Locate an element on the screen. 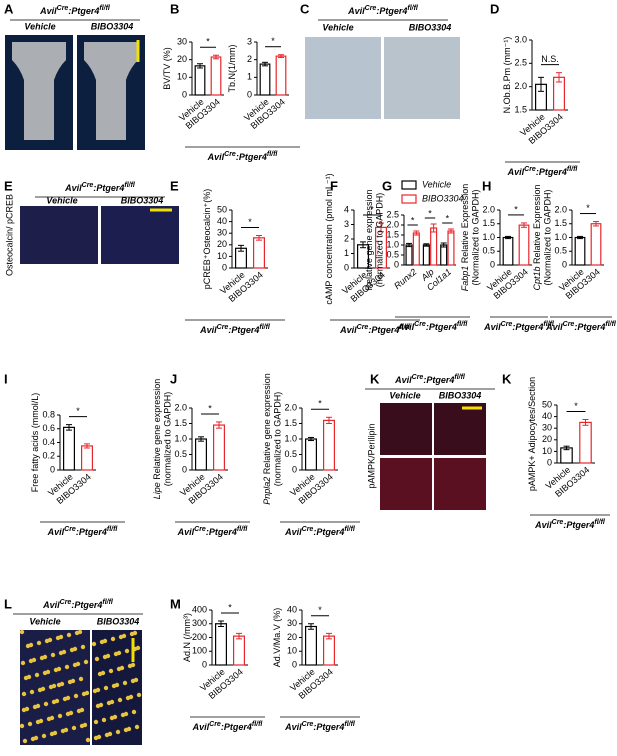 The height and width of the screenshot is (756, 617). y-tick-label: 3.0 is located at coordinates (520, 39).